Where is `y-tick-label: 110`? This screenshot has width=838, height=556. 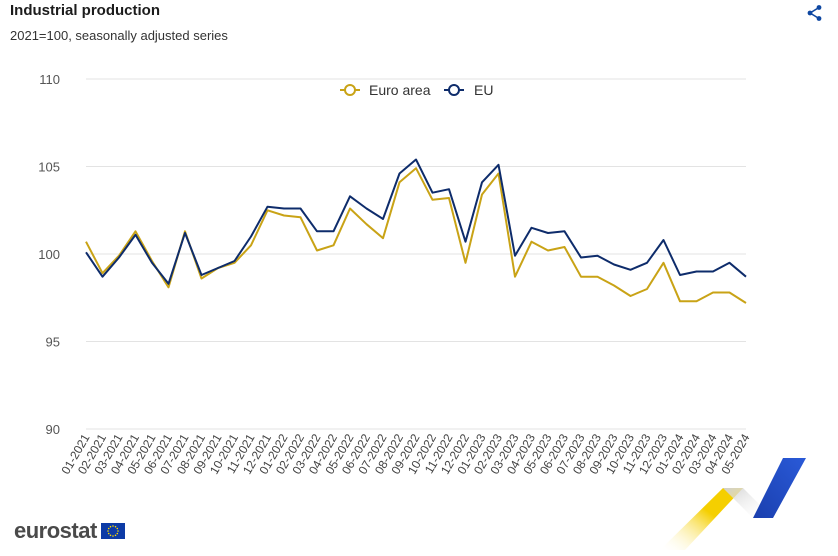 y-tick-label: 110 is located at coordinates (49, 79).